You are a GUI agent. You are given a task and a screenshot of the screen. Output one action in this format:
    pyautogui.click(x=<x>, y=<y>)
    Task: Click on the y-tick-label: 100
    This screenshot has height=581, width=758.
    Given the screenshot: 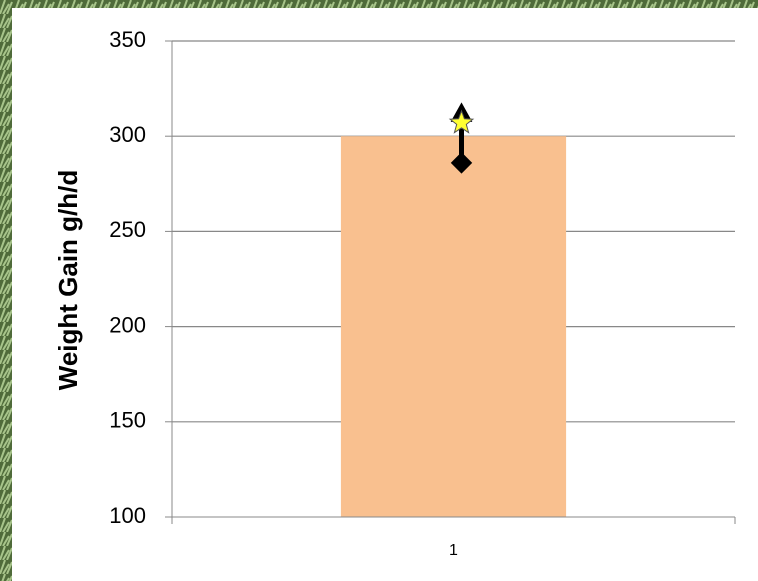 What is the action you would take?
    pyautogui.click(x=127, y=515)
    